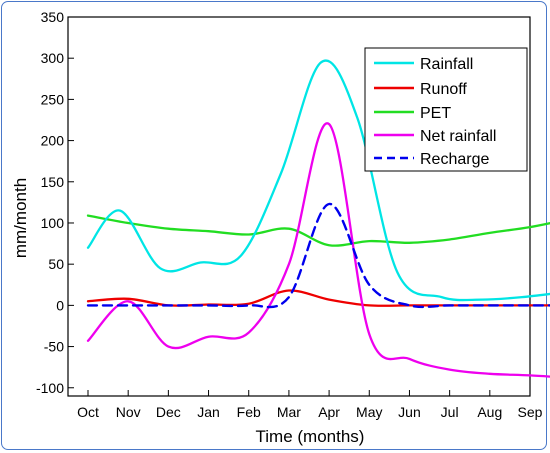 The image size is (550, 453). I want to click on y-tick-label: 200, so click(53, 141).